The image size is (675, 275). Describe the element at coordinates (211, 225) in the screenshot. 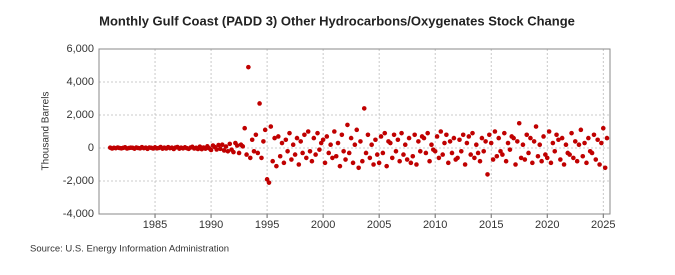

I see `x-tick-label: 1990` at that location.